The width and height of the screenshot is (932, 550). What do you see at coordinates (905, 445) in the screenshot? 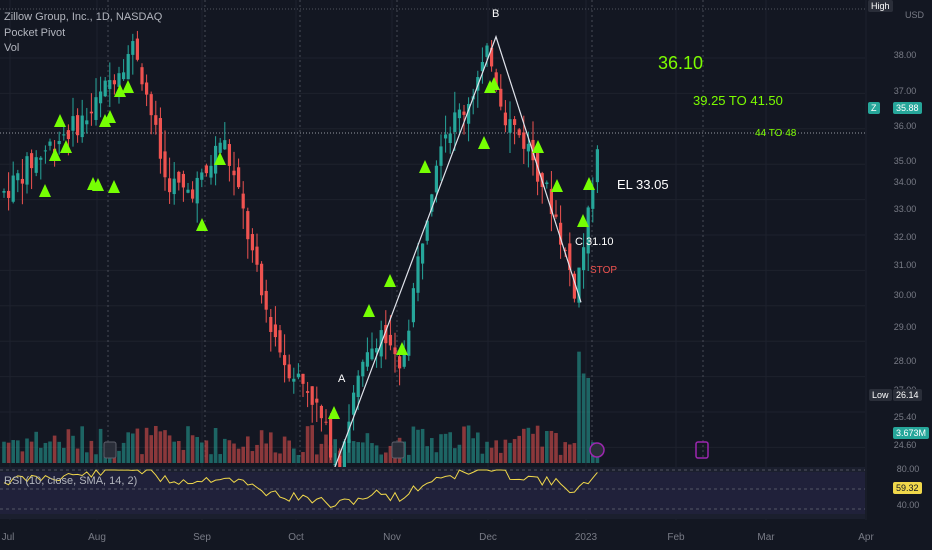
I see `price-tick-label: 24.60` at bounding box center [905, 445].